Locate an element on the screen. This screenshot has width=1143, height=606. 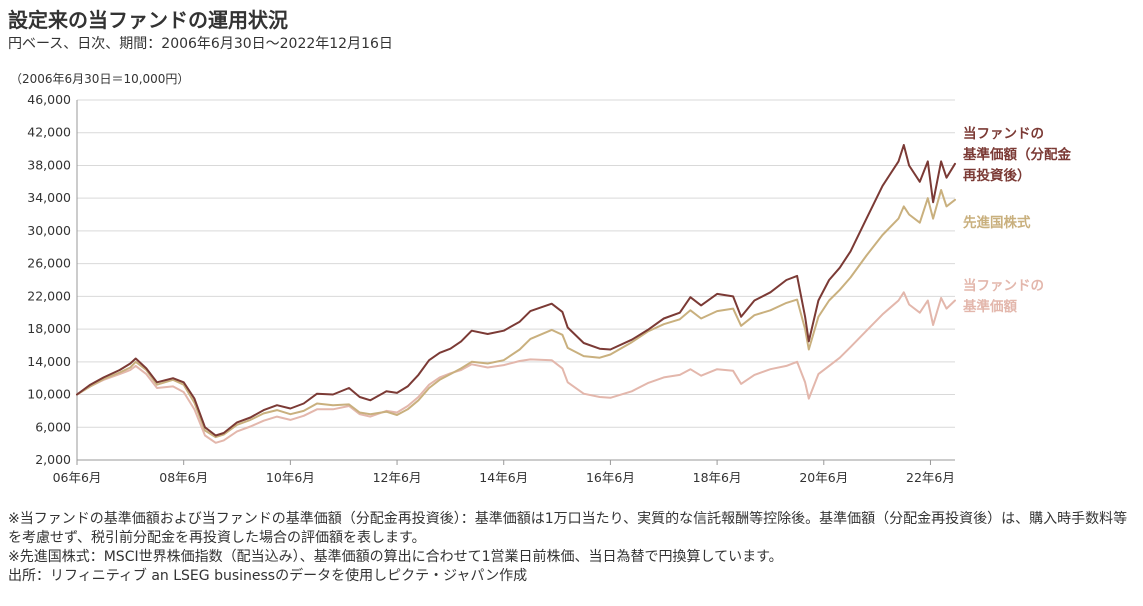
series-label-2: 基準価額 is located at coordinates (990, 306).